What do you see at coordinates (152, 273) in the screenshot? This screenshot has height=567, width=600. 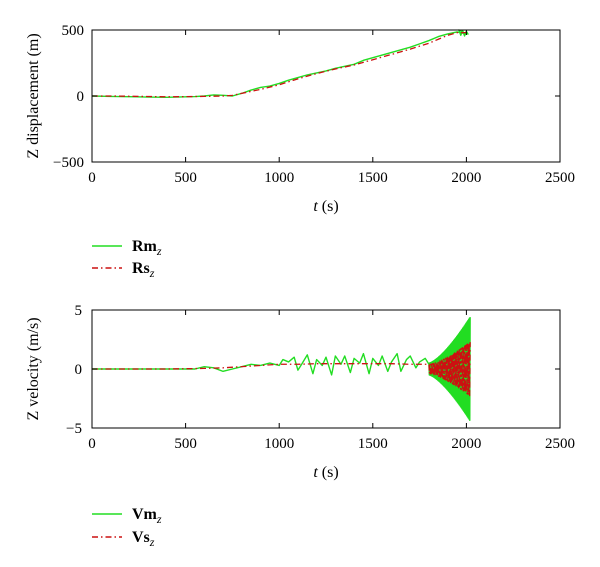 I see `legend-rs-sub: z` at bounding box center [152, 273].